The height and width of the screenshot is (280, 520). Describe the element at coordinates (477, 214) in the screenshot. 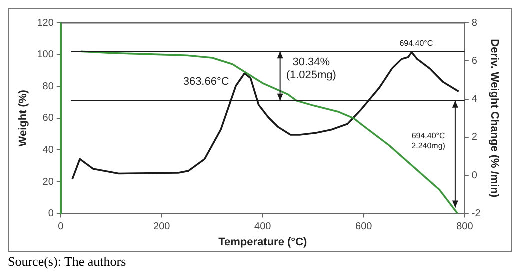

I see `y2-tick-label: -2` at that location.